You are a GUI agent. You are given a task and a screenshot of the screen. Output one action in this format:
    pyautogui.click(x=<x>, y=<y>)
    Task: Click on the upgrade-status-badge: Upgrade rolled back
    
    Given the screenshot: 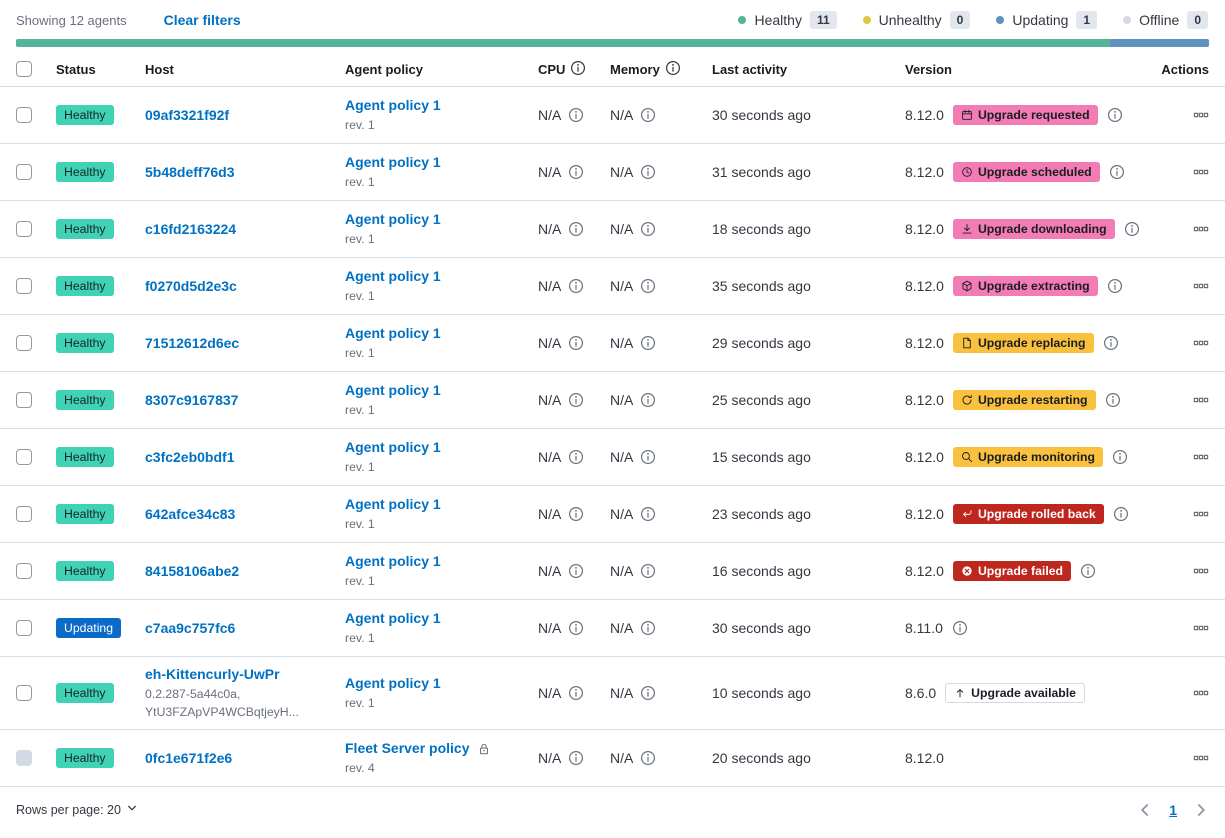 What is the action you would take?
    pyautogui.click(x=1028, y=514)
    